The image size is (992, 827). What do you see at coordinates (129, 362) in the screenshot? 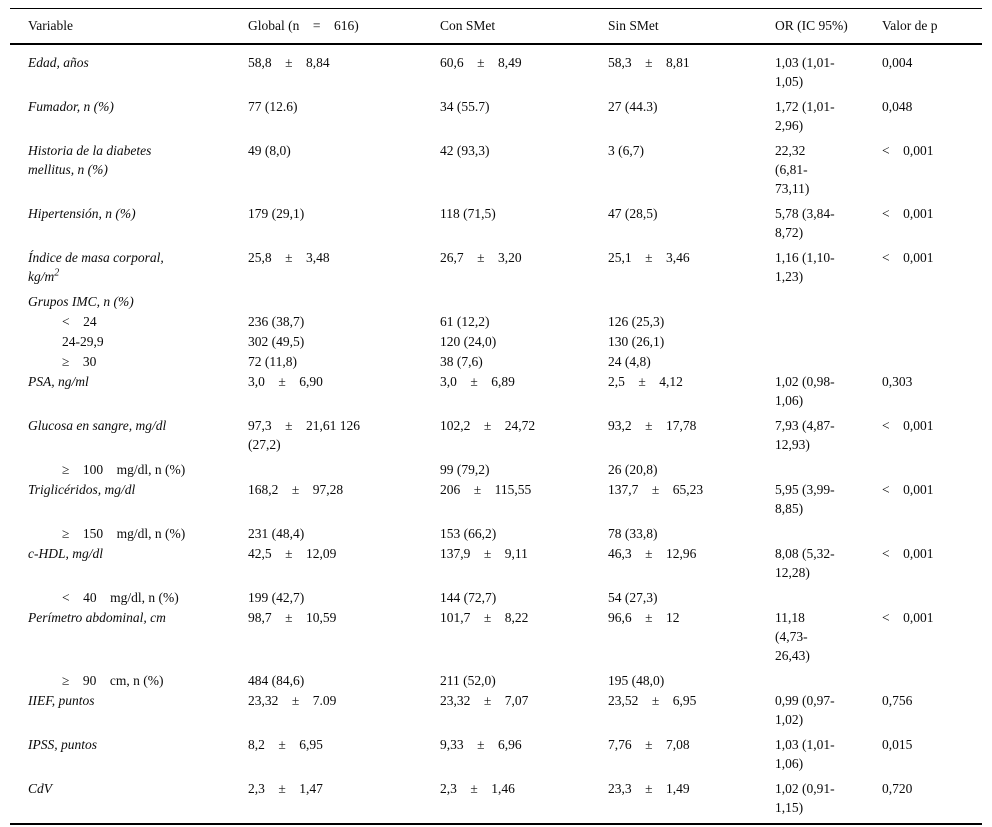
I see `variable-cell: ≥ 30` at bounding box center [129, 362].